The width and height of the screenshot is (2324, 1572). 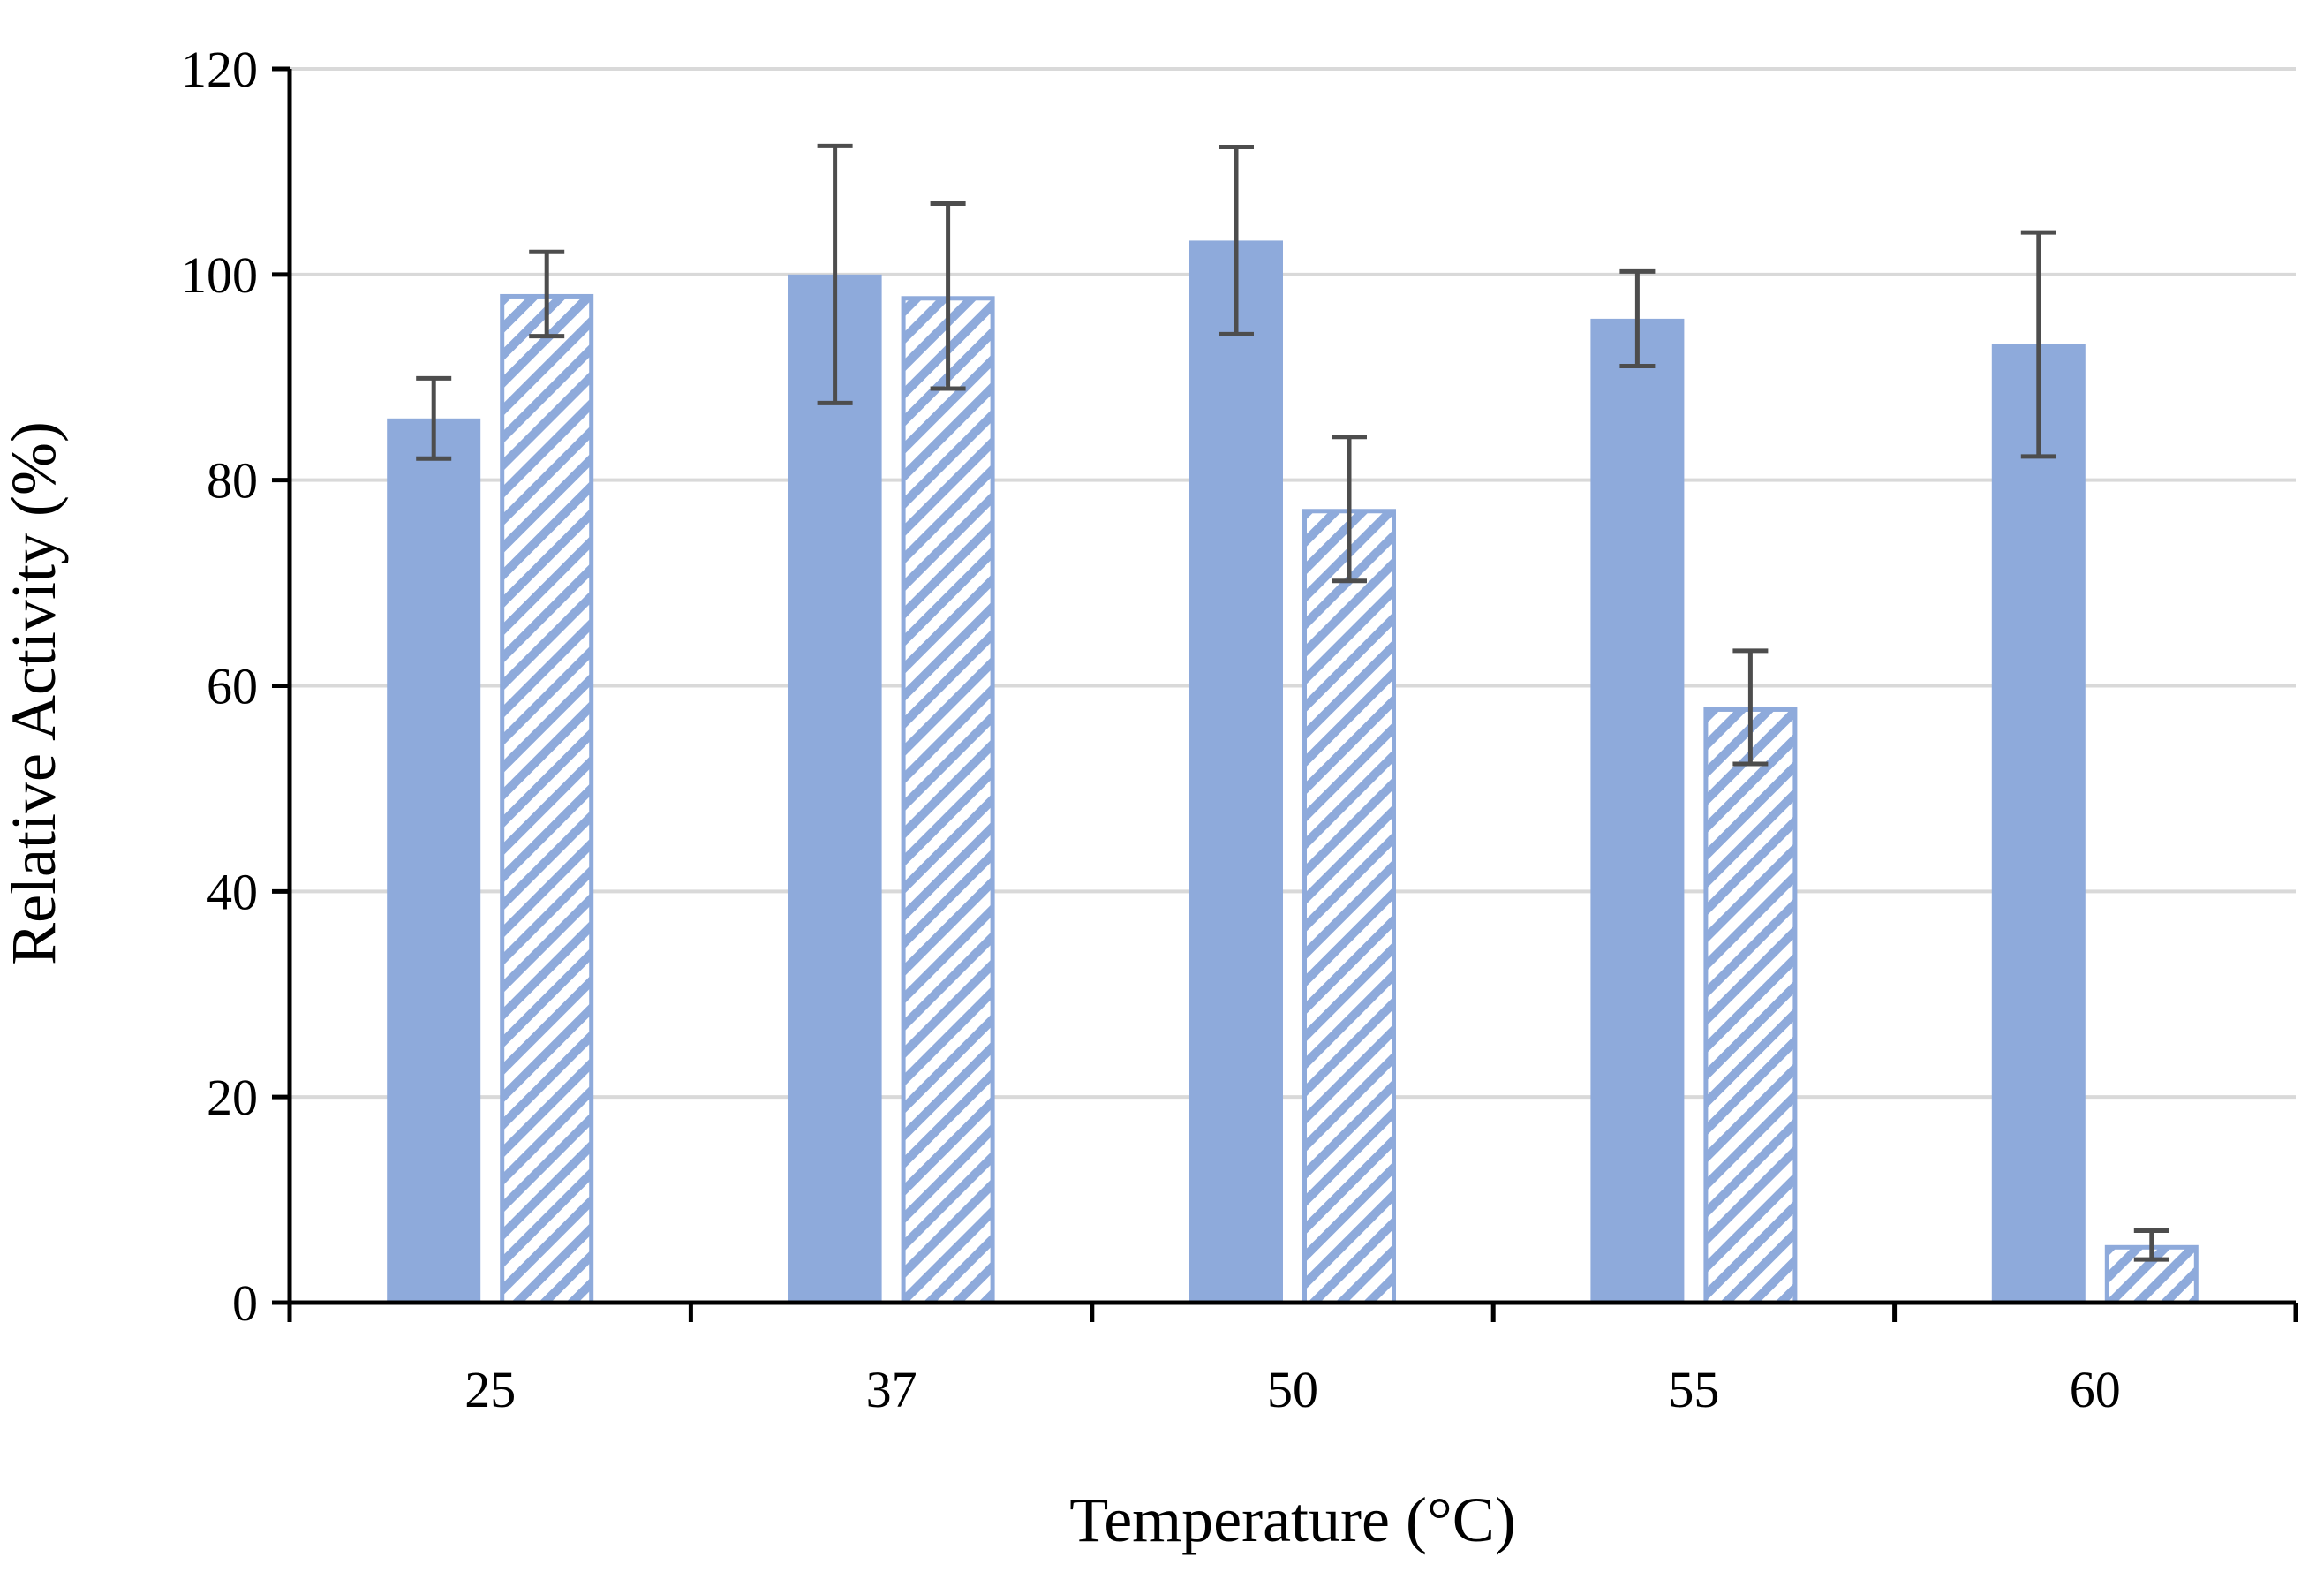 What do you see at coordinates (233, 687) in the screenshot?
I see `y-tick-label-60: 60` at bounding box center [233, 687].